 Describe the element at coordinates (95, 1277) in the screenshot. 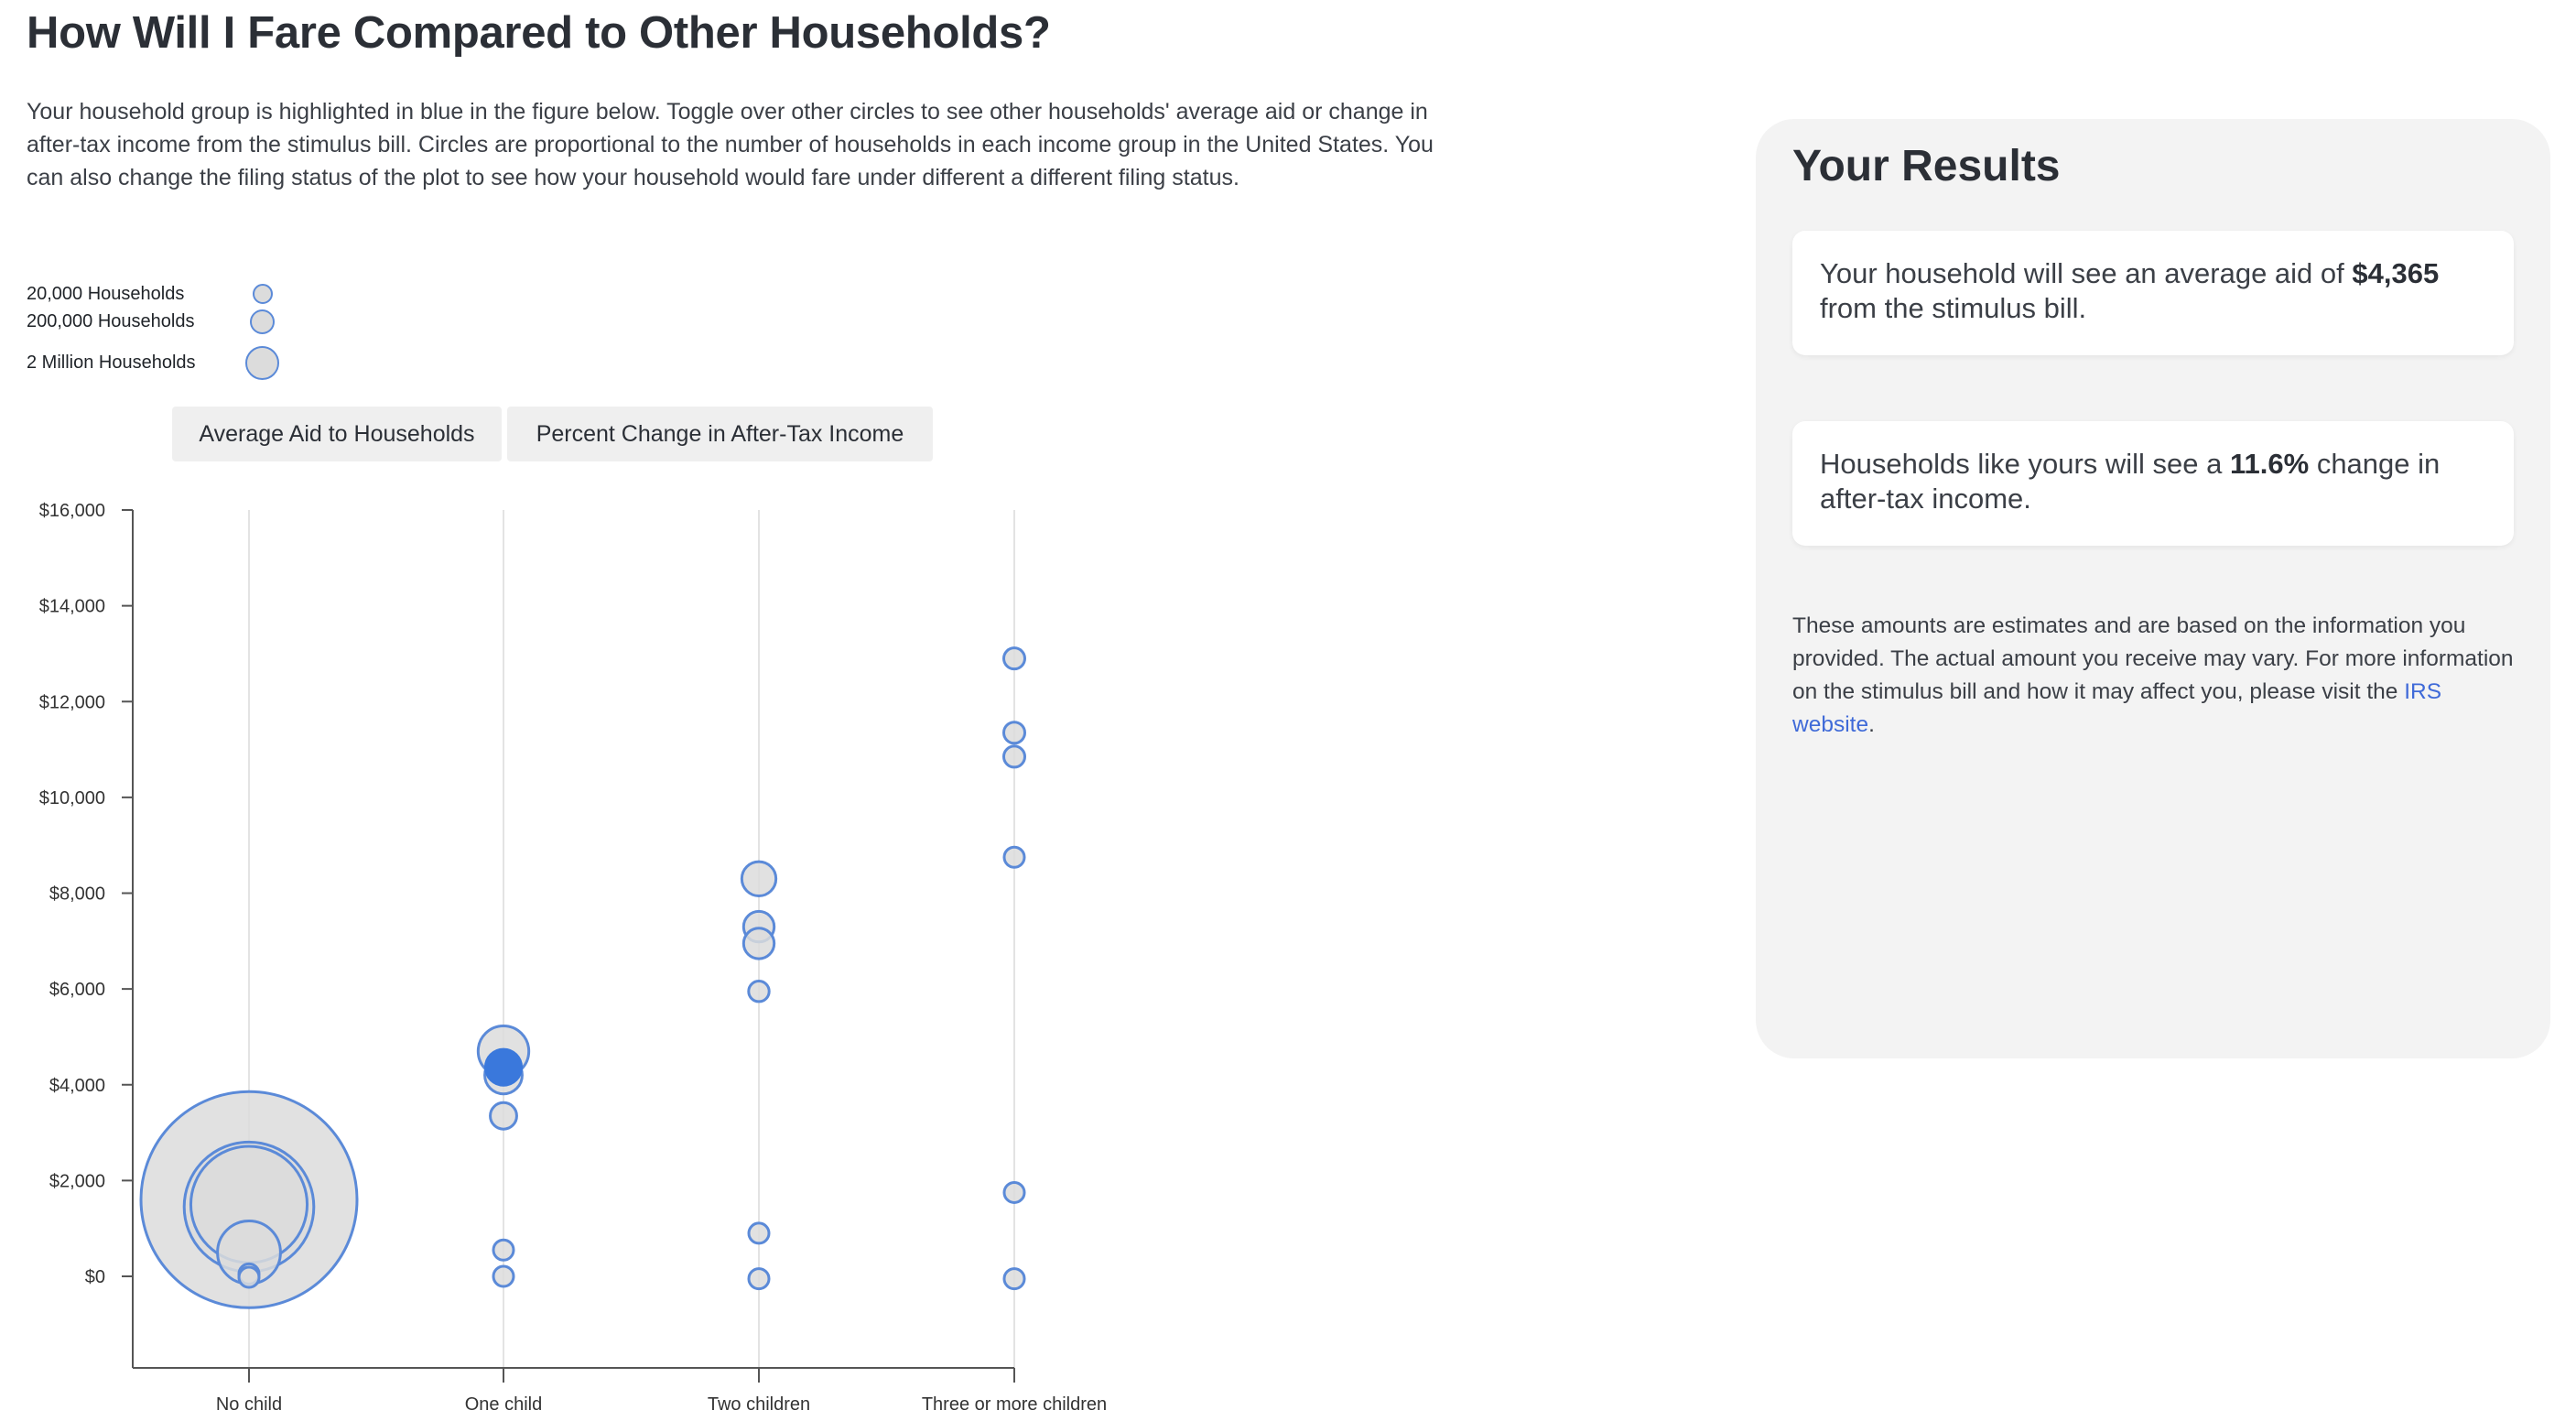

I see `y-tick-label: $0` at that location.